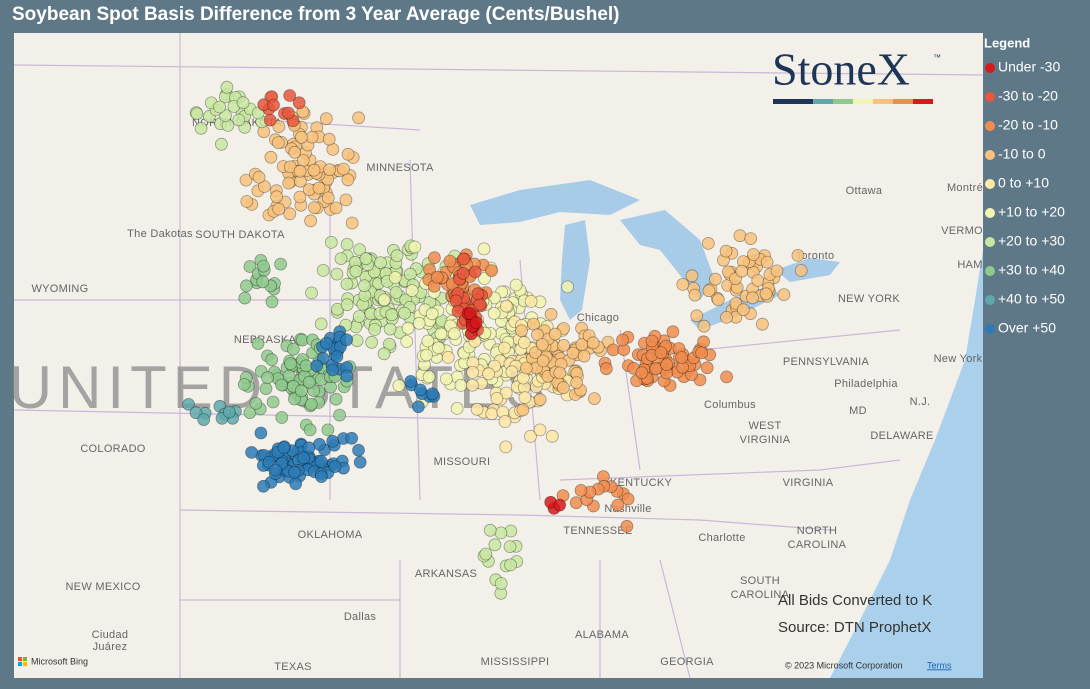  Describe the element at coordinates (856, 74) in the screenshot. I see `logo: StoneX ™` at that location.